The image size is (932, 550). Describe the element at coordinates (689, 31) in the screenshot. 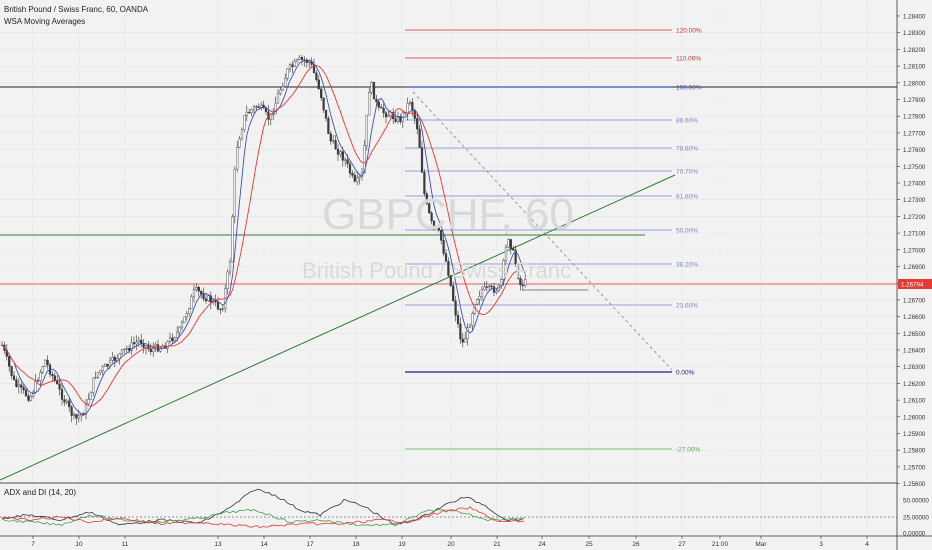

I see `fib-level-label: 120.00%` at that location.